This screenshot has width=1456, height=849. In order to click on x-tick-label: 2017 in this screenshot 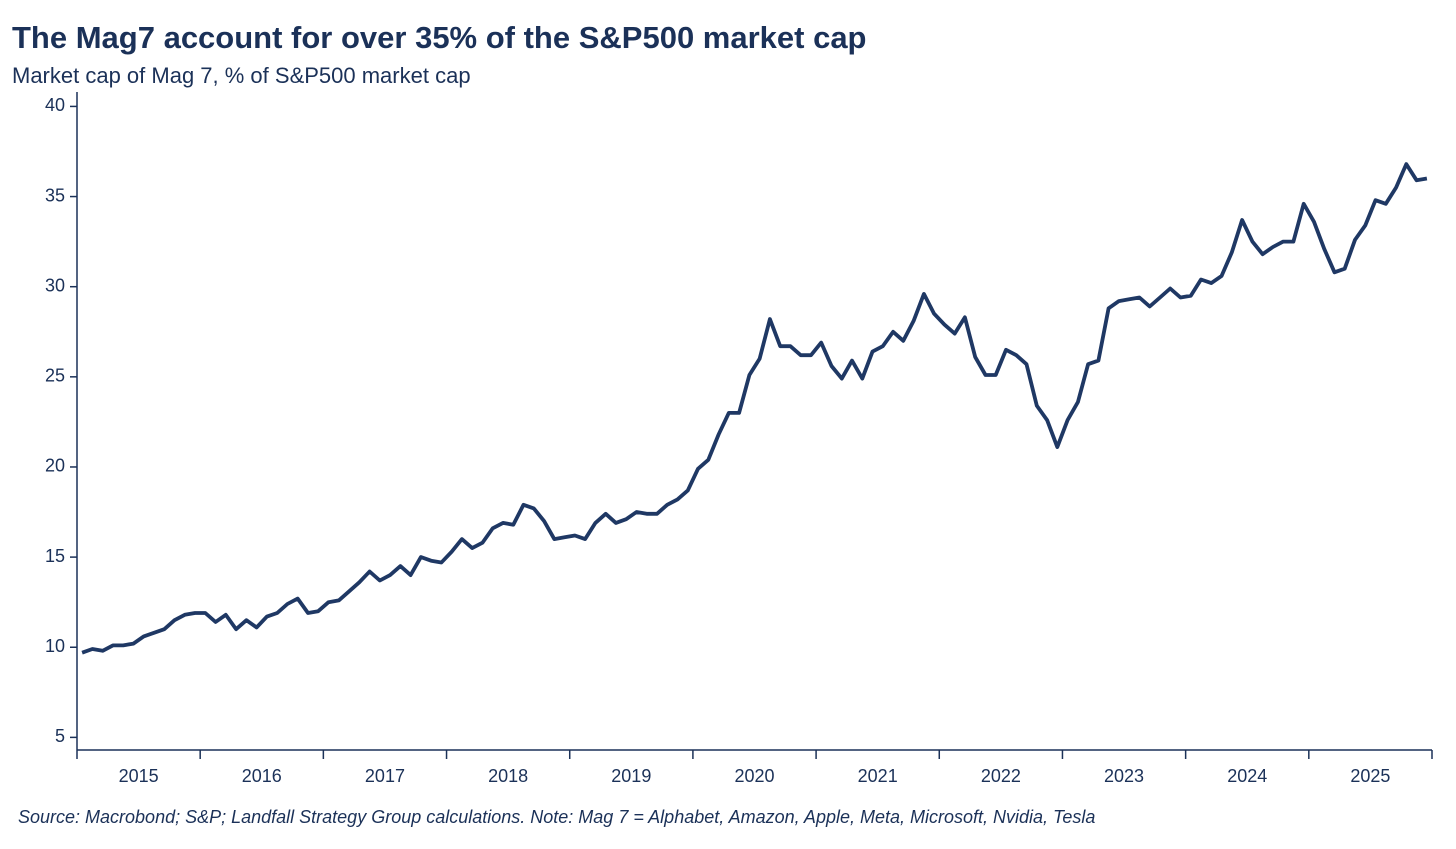, I will do `click(385, 776)`.